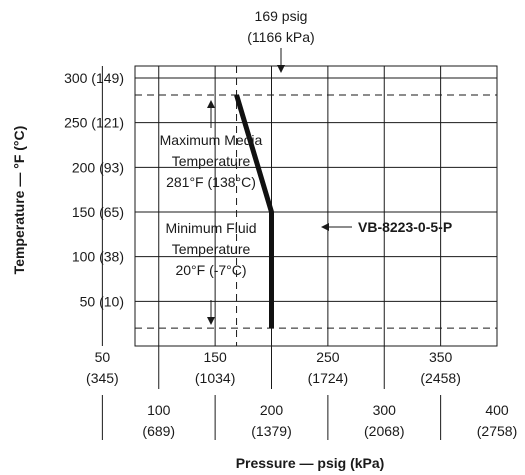  I want to click on y-tick-label: 150 (65), so click(98, 212).